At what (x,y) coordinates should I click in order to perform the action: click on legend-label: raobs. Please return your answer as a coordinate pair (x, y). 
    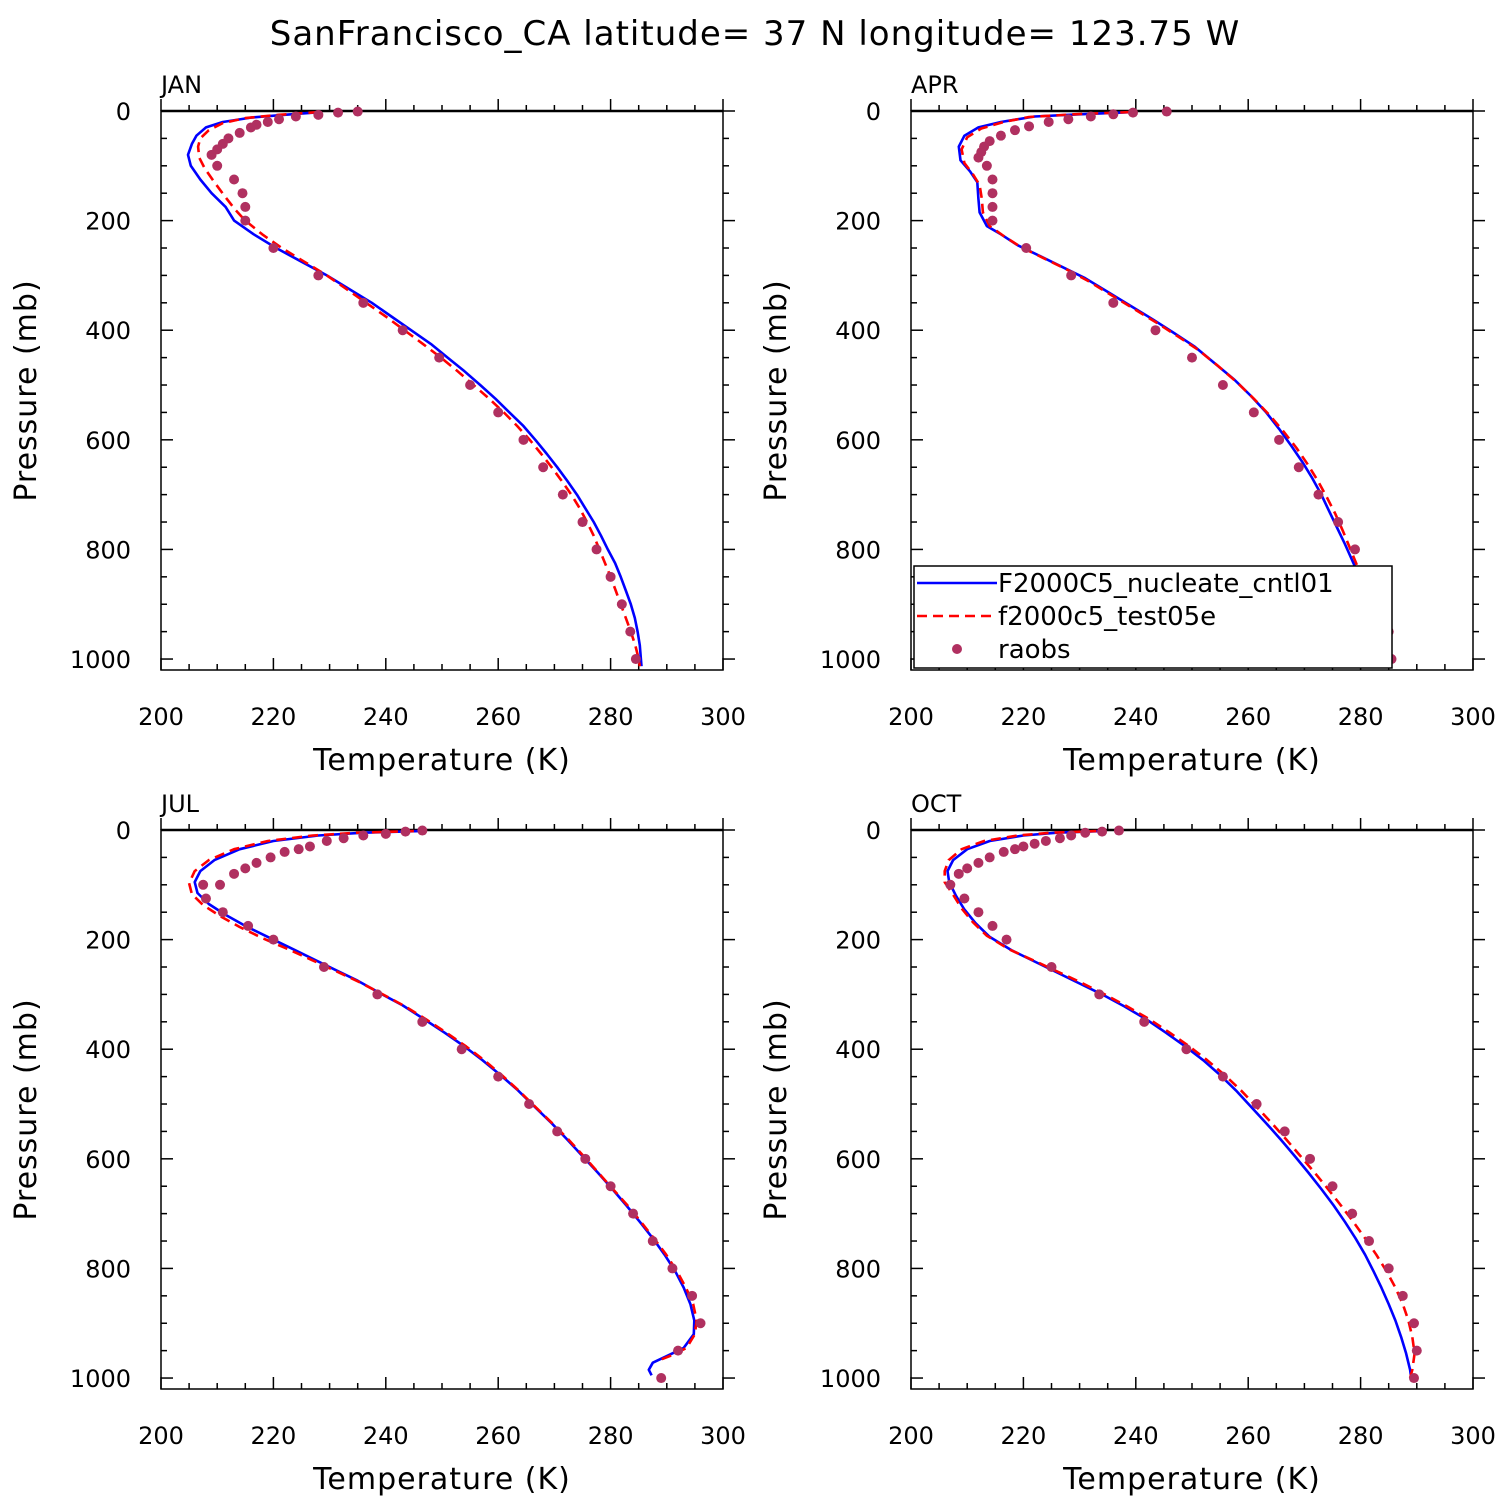
    Looking at the image, I should click on (1034, 650).